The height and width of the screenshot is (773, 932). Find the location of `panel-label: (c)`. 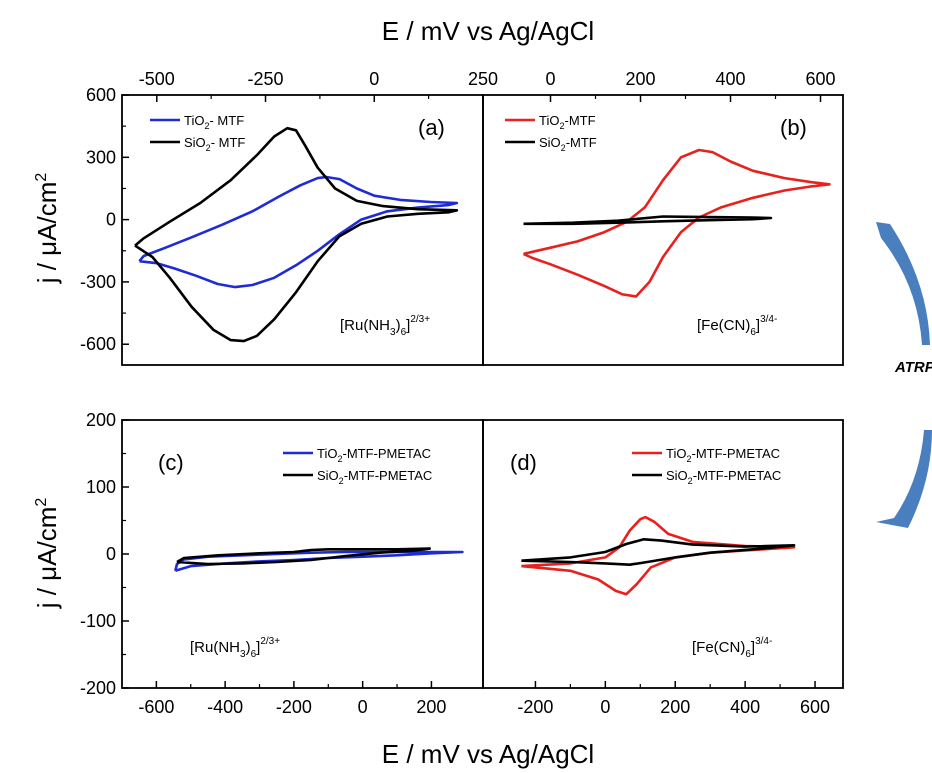

panel-label: (c) is located at coordinates (171, 462).